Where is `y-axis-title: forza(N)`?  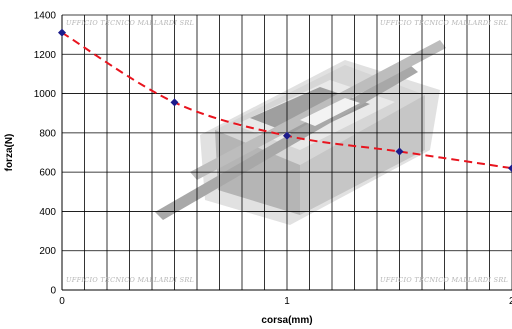
y-axis-title: forza(N) is located at coordinates (9, 153).